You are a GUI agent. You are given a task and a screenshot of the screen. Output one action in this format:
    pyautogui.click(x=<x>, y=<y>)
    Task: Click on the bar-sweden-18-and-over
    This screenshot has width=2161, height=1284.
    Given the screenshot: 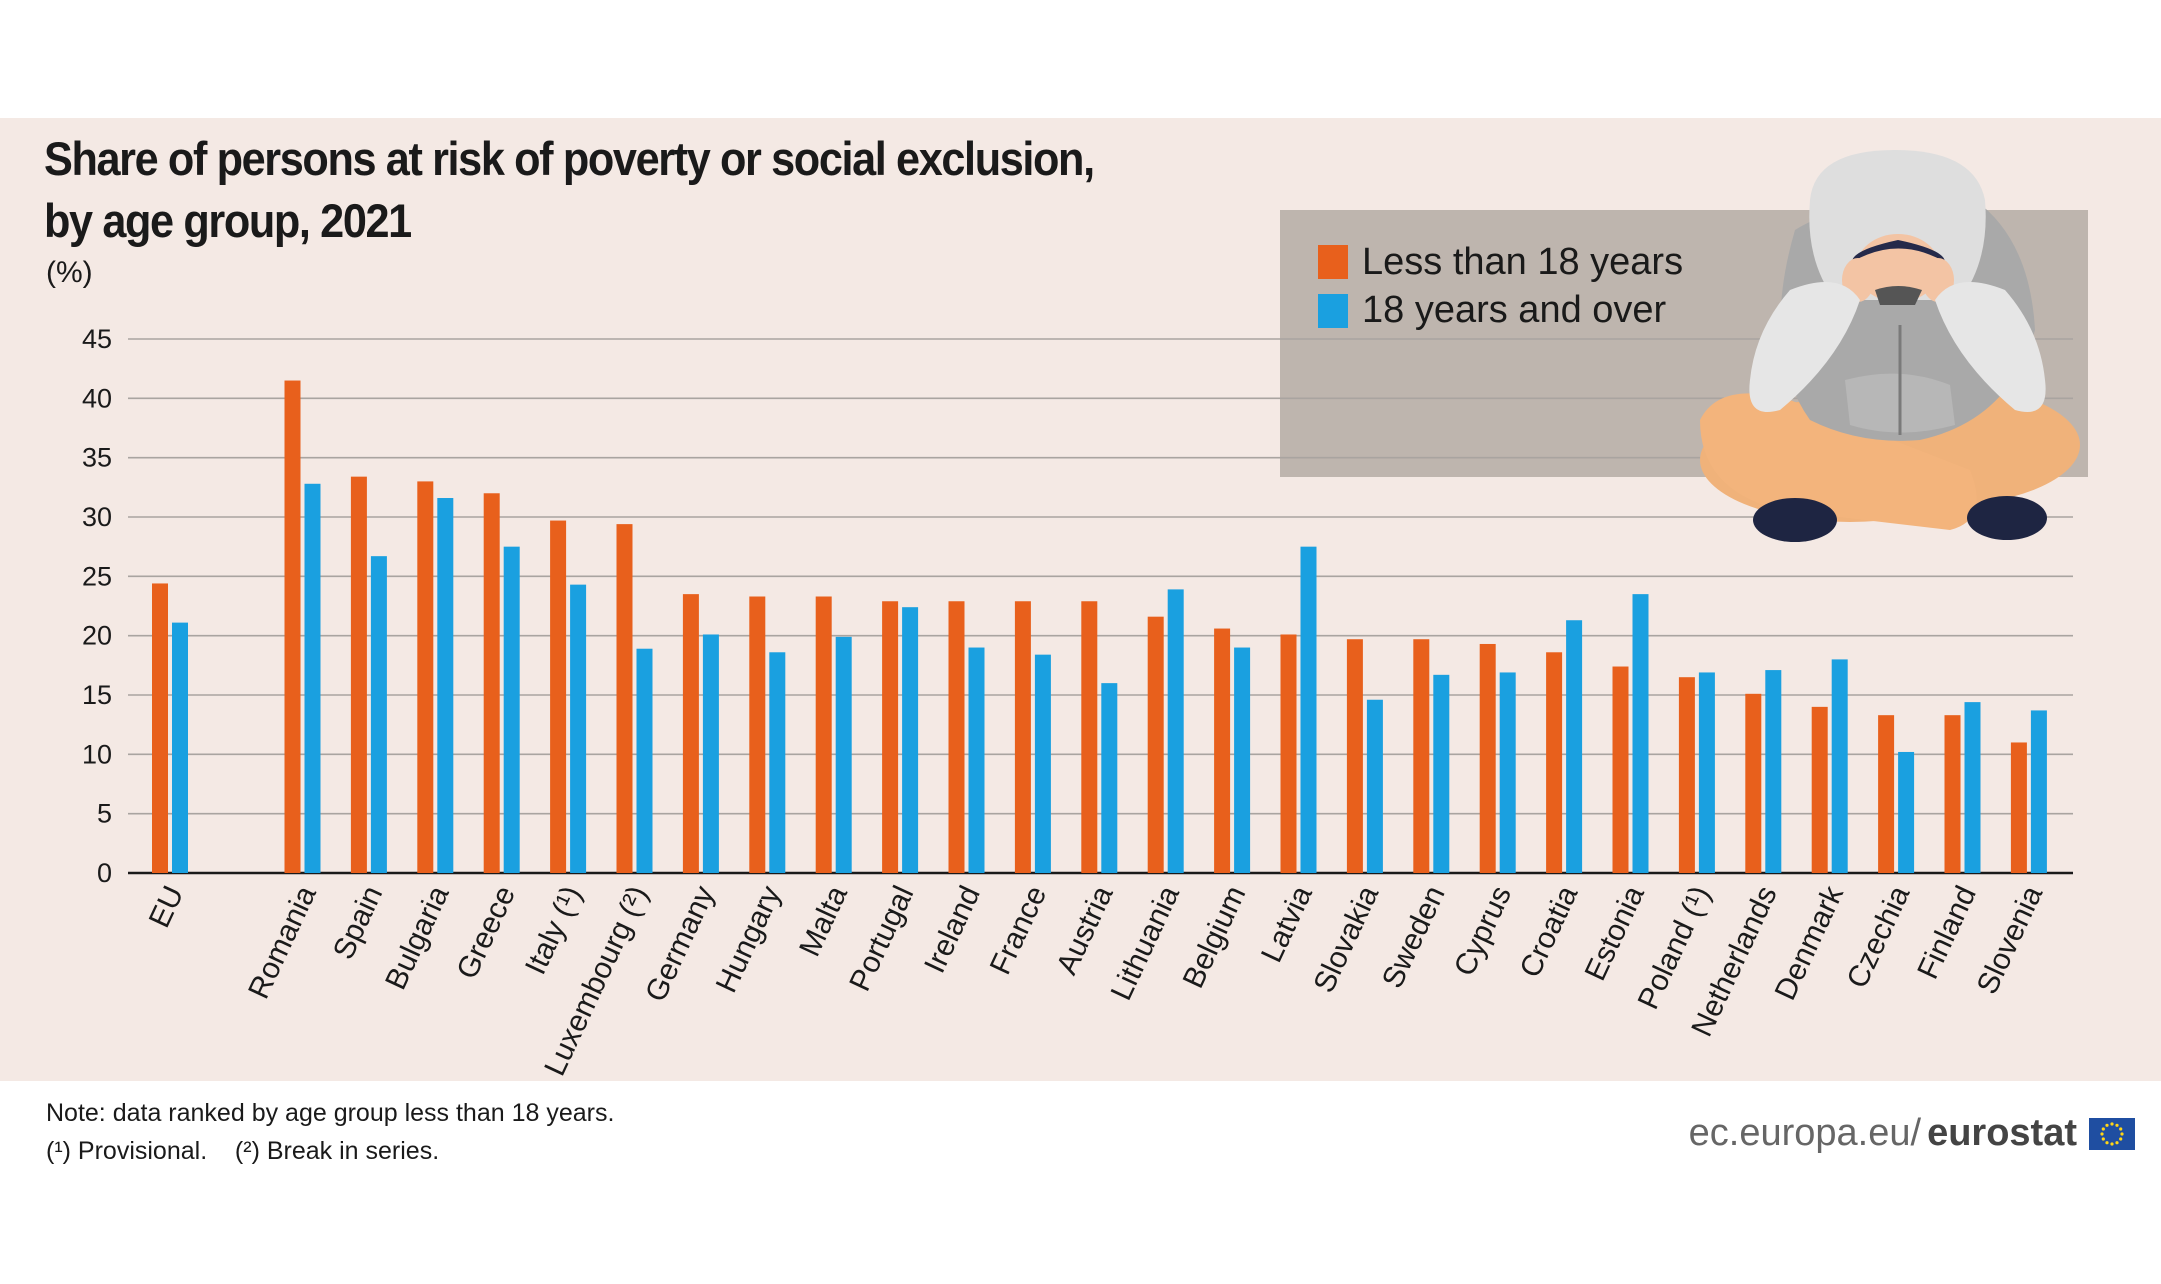 What is the action you would take?
    pyautogui.click(x=1441, y=773)
    